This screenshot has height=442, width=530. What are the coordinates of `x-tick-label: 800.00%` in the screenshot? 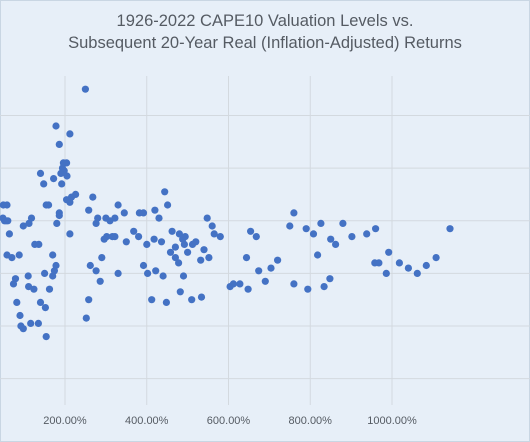 It's located at (311, 421).